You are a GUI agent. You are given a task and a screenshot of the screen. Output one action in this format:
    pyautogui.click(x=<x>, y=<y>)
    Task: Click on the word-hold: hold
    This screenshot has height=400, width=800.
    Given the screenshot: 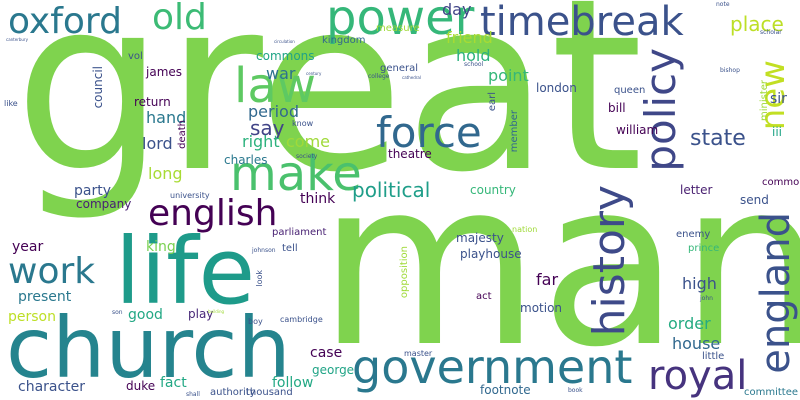 What is the action you would take?
    pyautogui.click(x=473, y=55)
    